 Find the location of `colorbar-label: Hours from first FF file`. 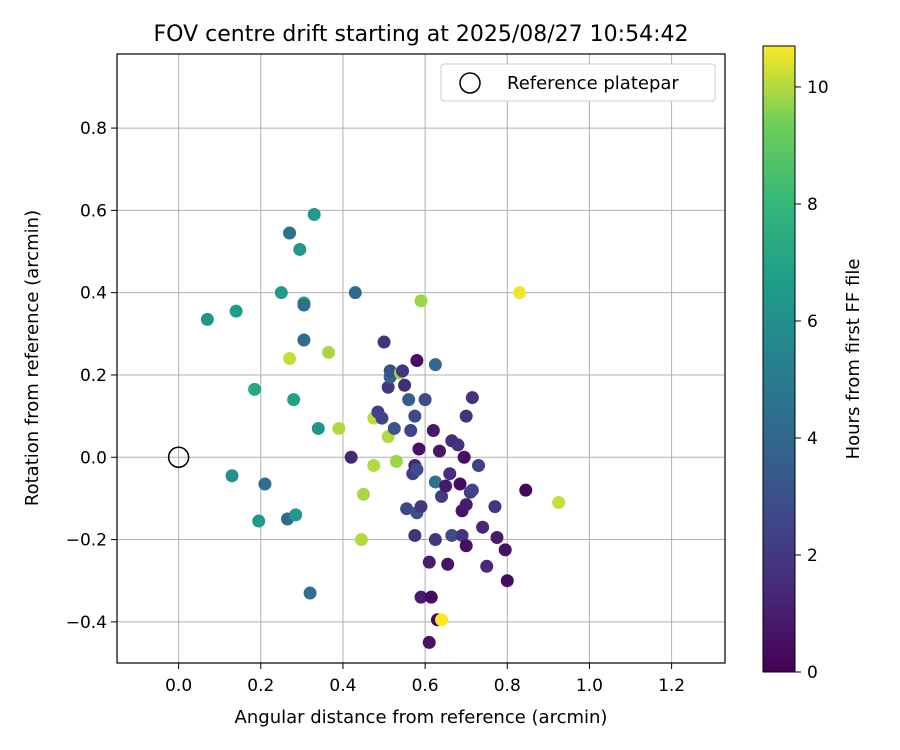

colorbar-label: Hours from first FF file is located at coordinates (853, 359).